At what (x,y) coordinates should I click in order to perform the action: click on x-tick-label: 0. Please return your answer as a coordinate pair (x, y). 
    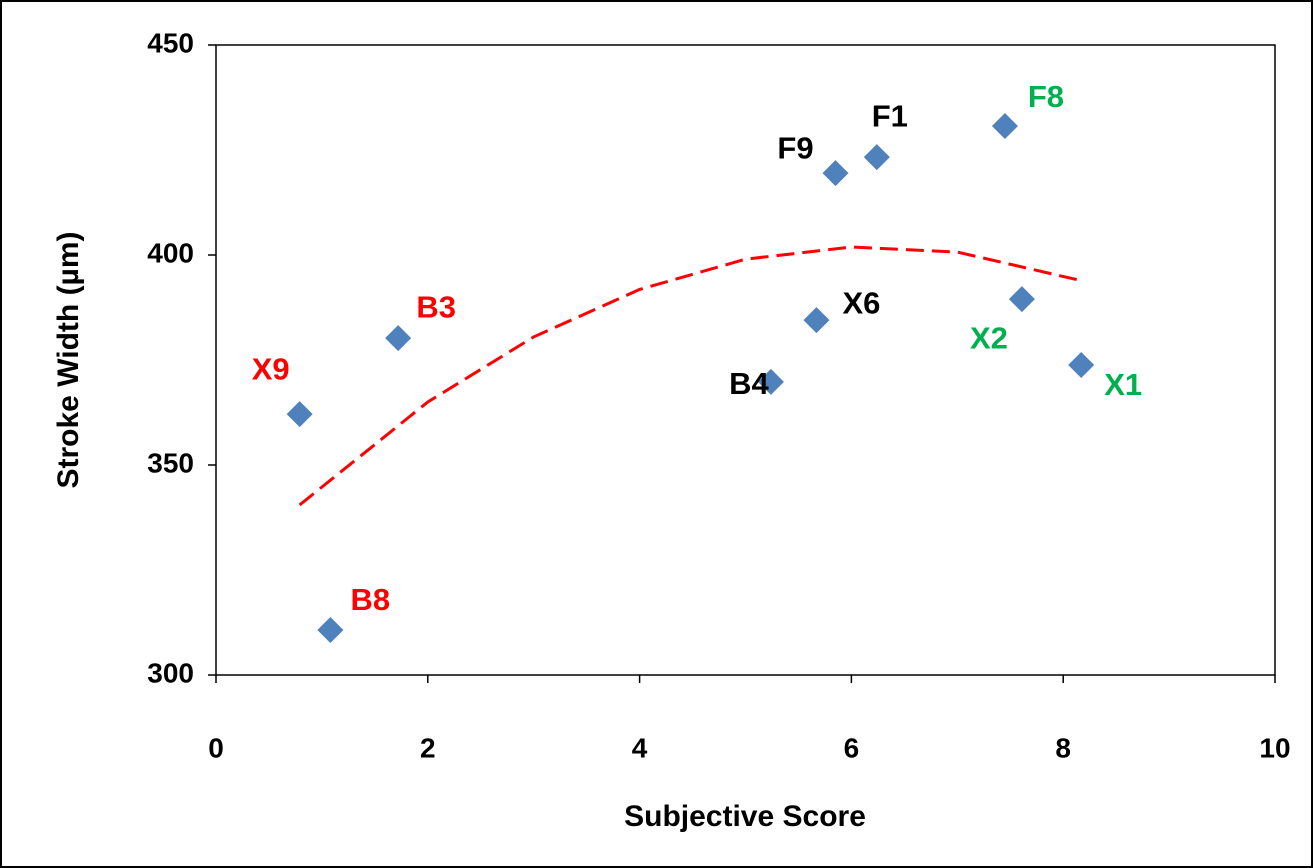
    Looking at the image, I should click on (216, 747).